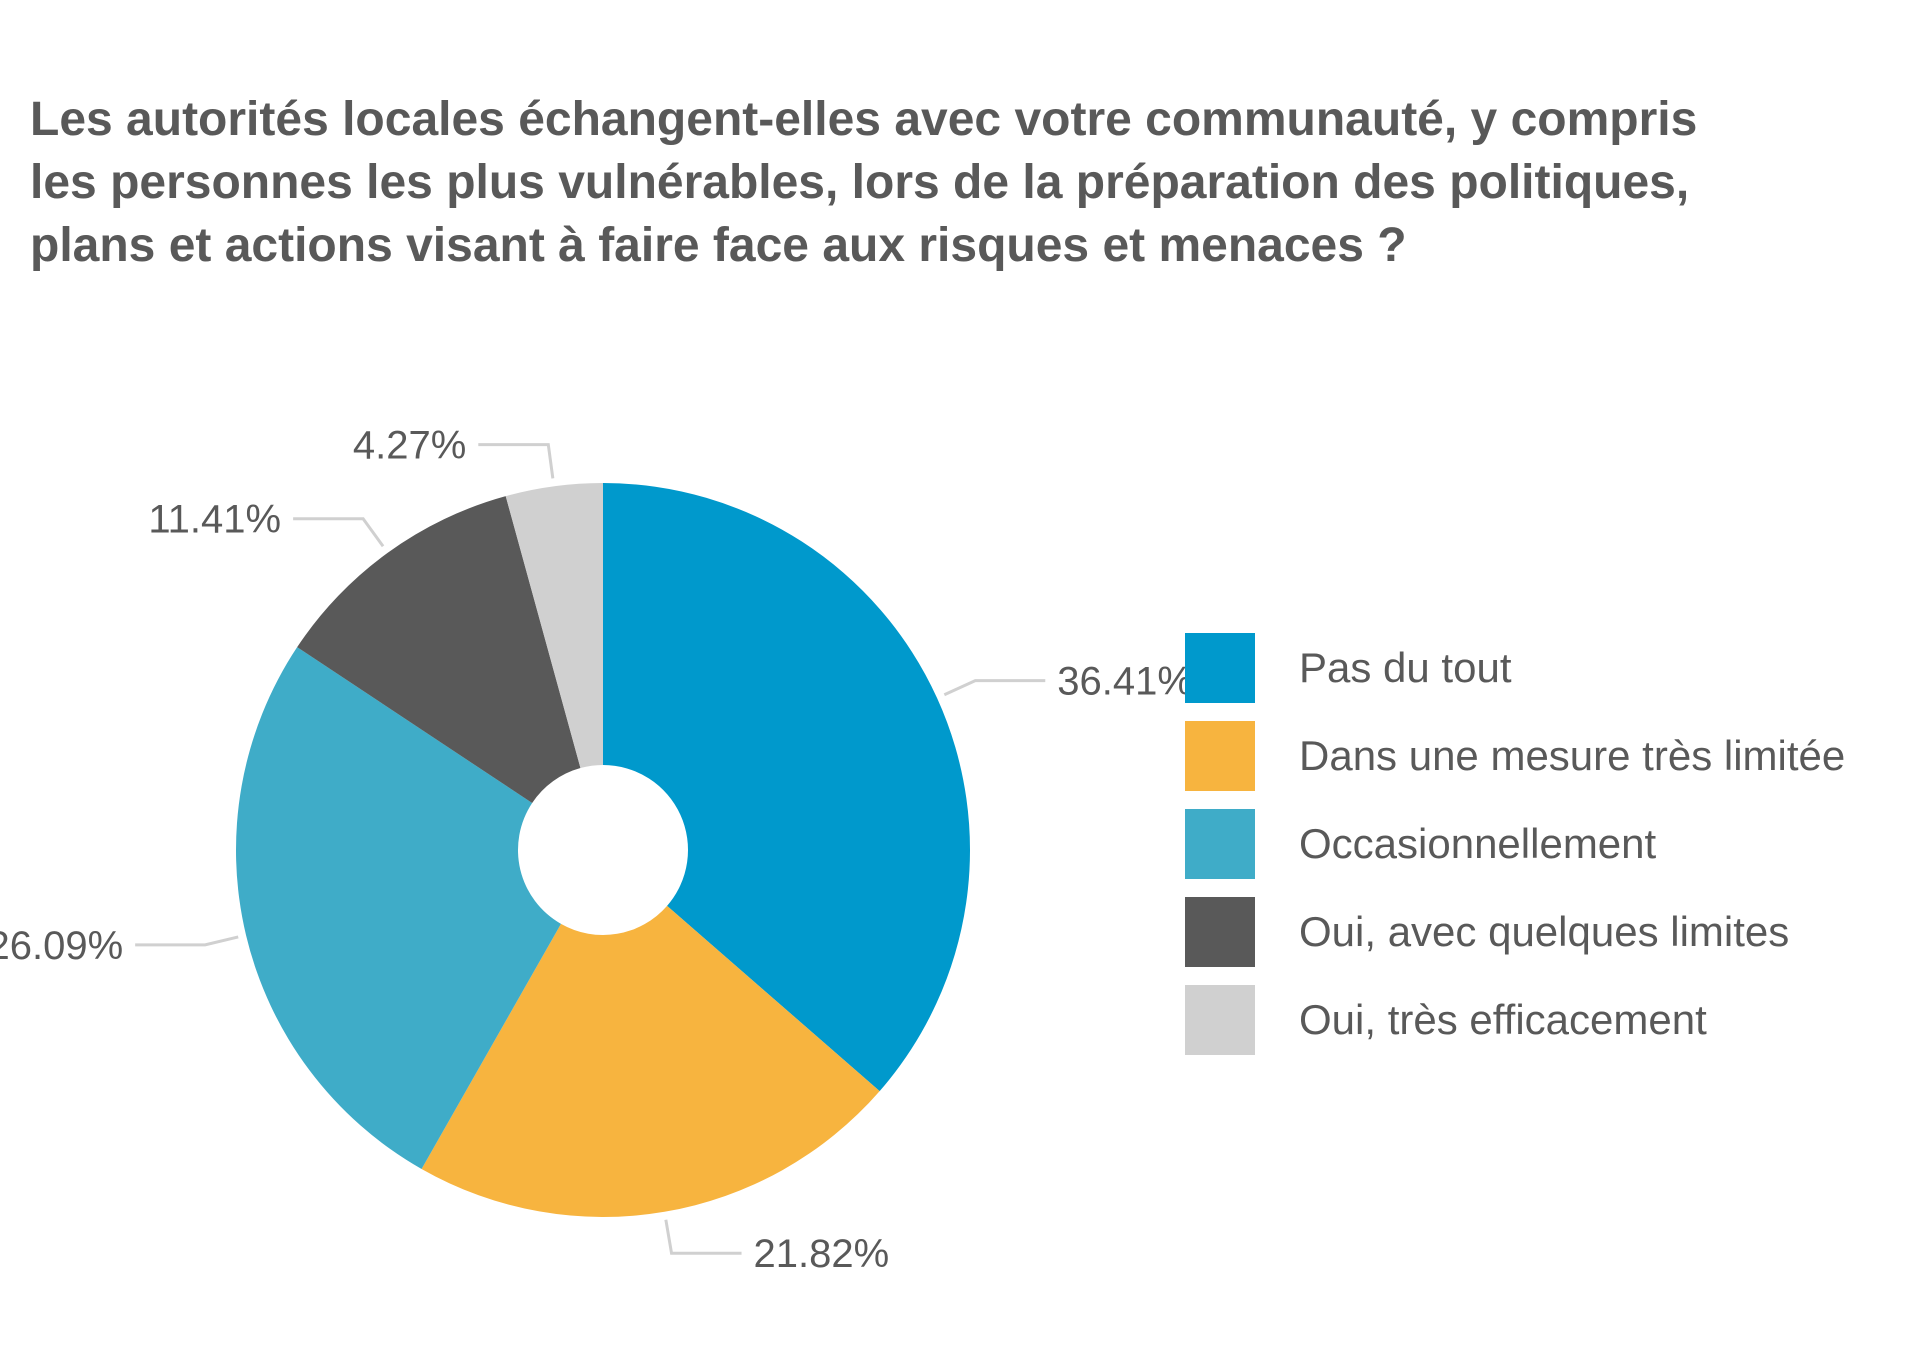 The height and width of the screenshot is (1367, 1920). What do you see at coordinates (822, 1254) in the screenshot?
I see `slice-label-dans-une-mesure-tres-limitee: 21.82%` at bounding box center [822, 1254].